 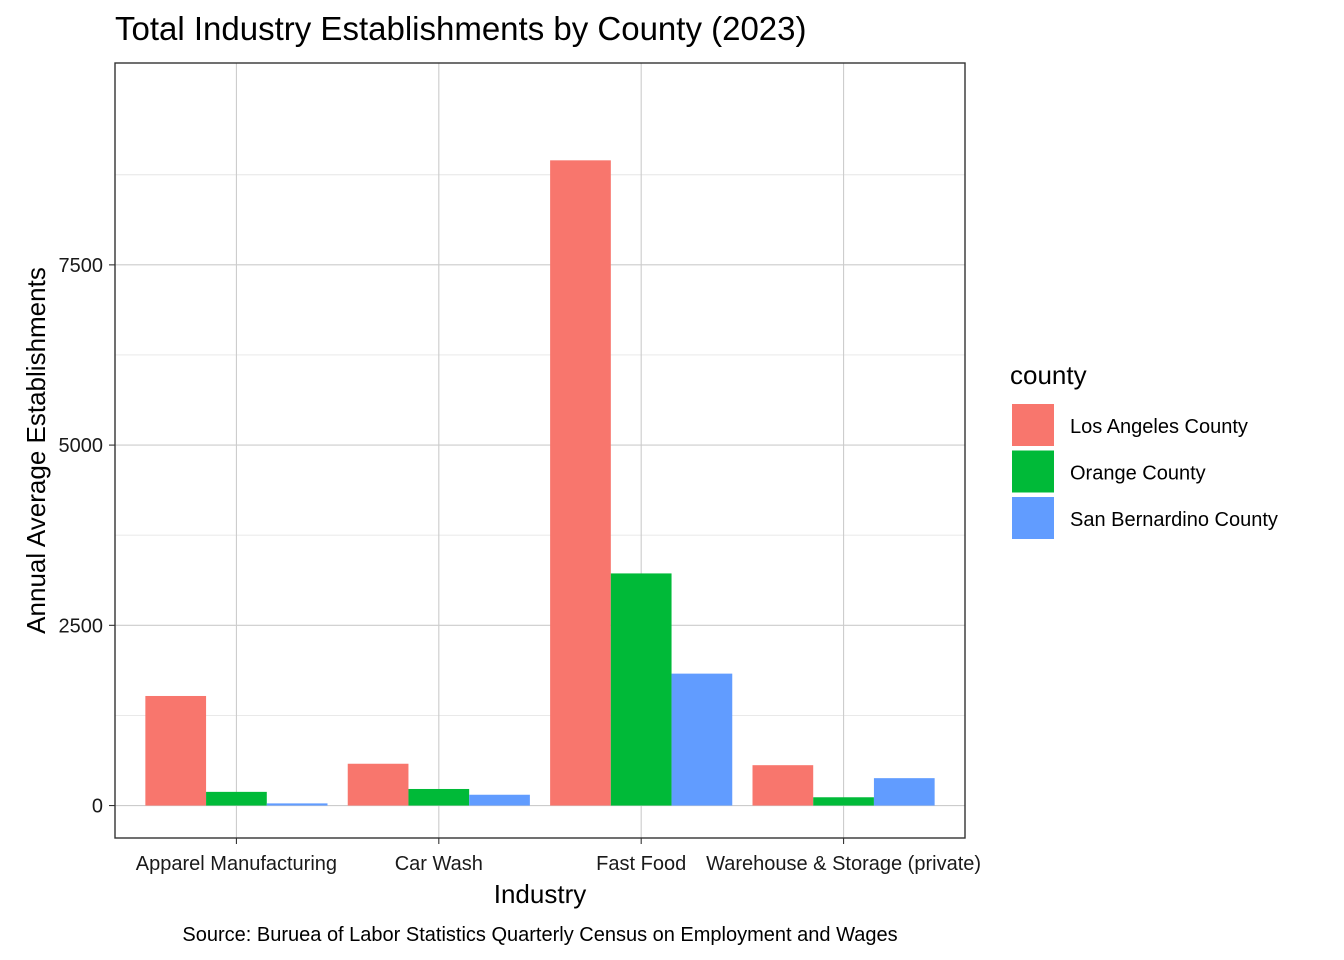 What do you see at coordinates (87, 536) in the screenshot?
I see `y-axis-ticks: 0 2500 5000 7500` at bounding box center [87, 536].